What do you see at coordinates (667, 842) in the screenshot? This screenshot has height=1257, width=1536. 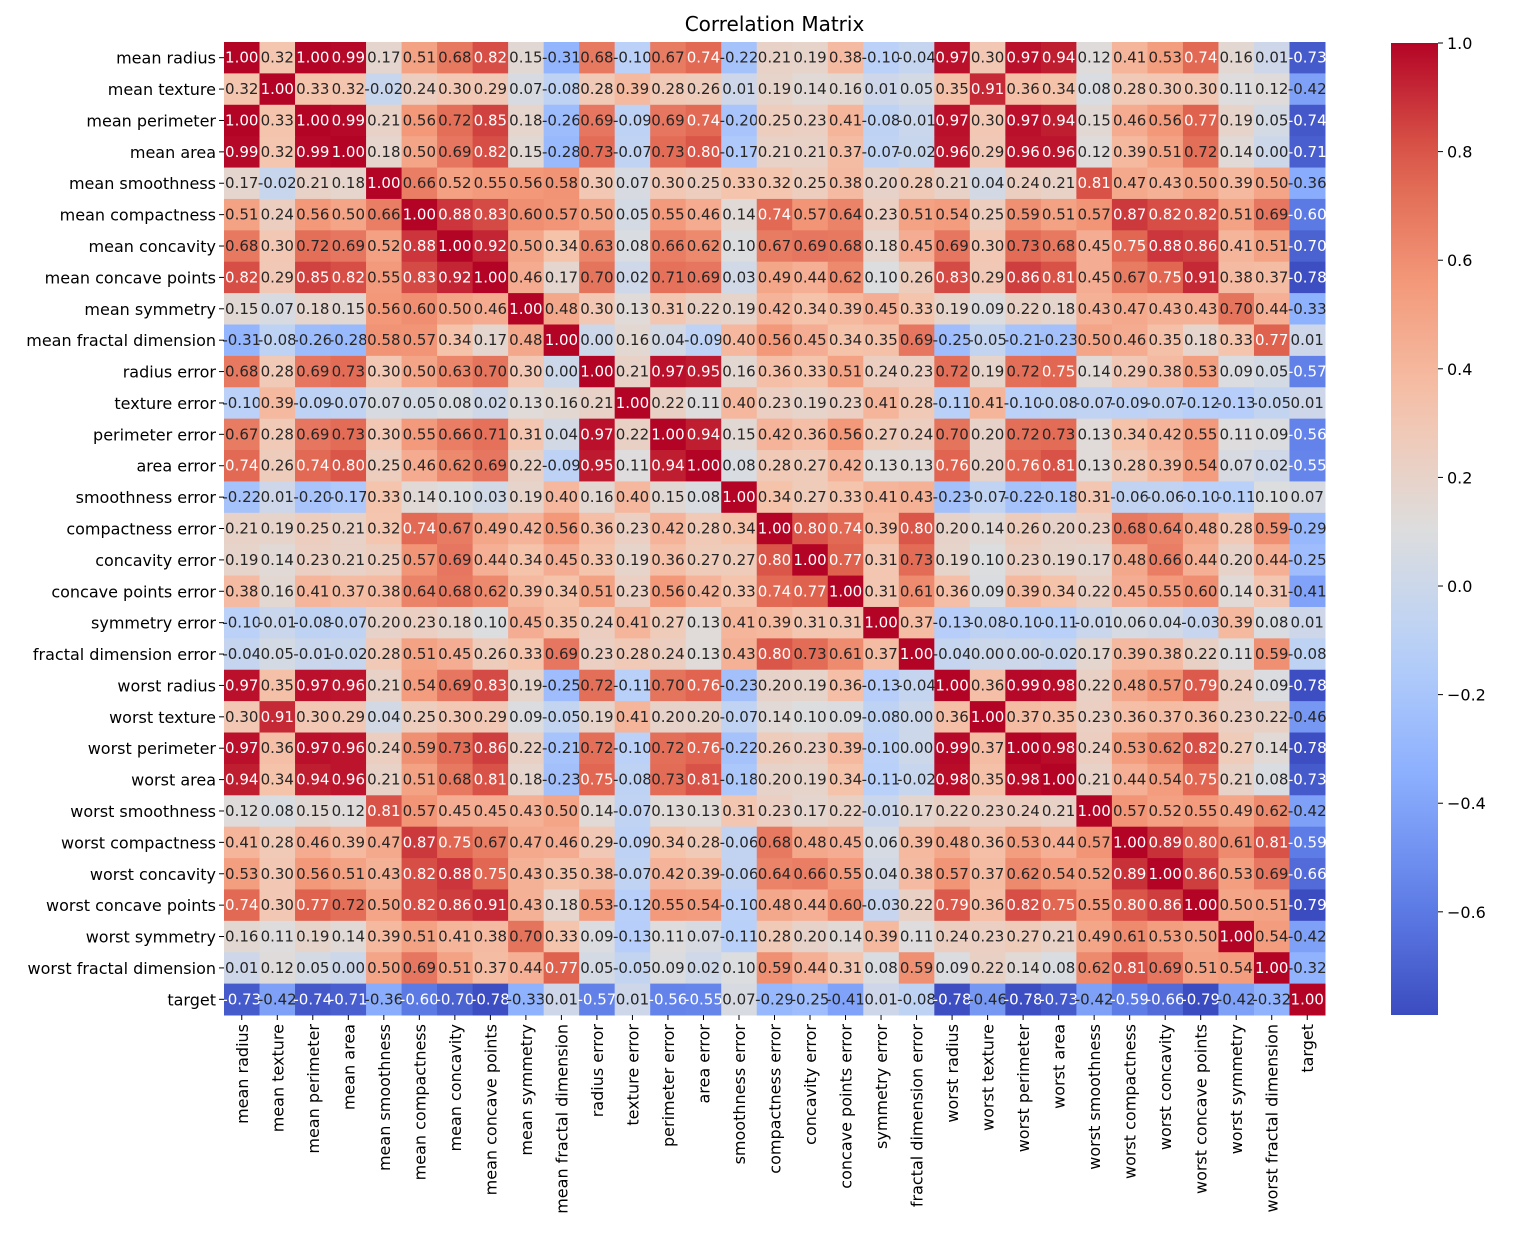 I see `cell-value-label: 0.34` at bounding box center [667, 842].